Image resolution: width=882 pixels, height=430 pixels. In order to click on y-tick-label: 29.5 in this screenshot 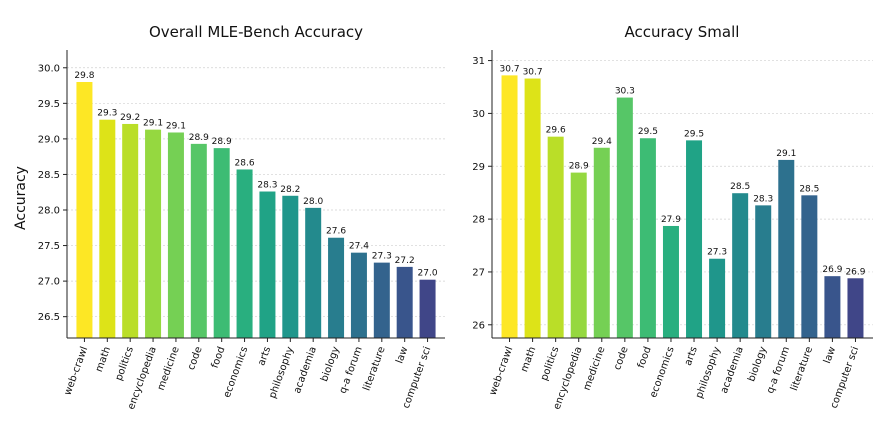, I will do `click(49, 104)`.